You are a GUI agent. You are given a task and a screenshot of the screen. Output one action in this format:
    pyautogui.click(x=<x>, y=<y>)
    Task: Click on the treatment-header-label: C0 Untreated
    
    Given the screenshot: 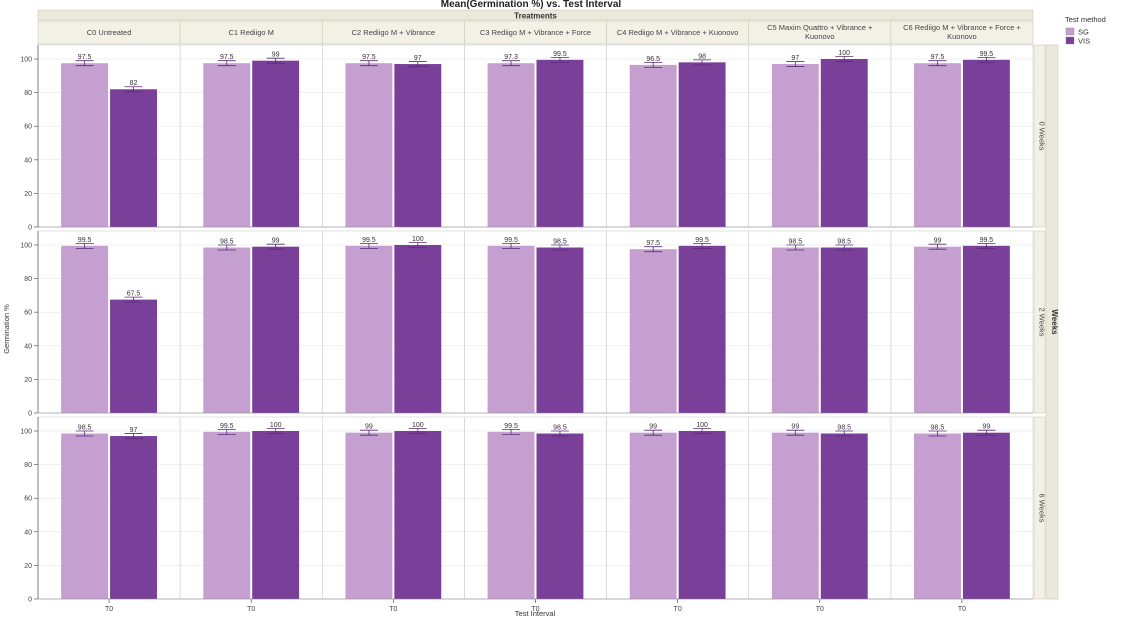 What is the action you would take?
    pyautogui.click(x=109, y=32)
    